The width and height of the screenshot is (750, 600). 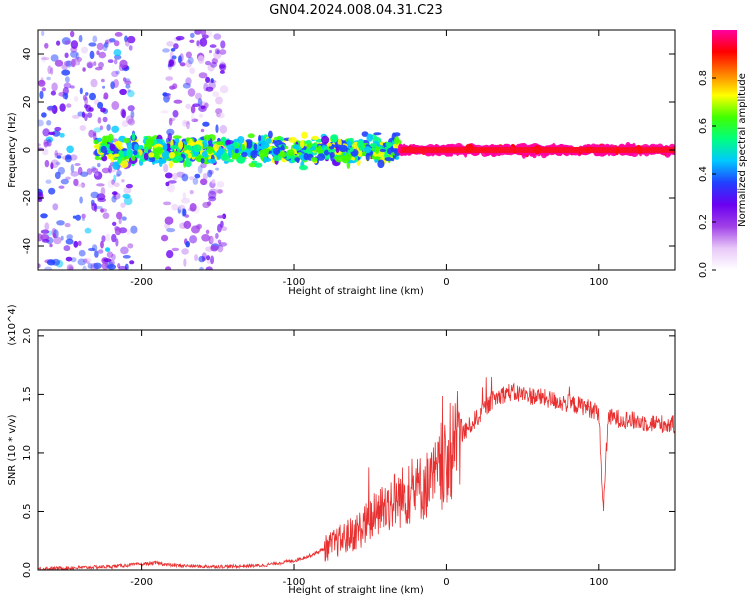 What do you see at coordinates (742, 150) in the screenshot?
I see `colorbar-label: Normalized spectral amplitude` at bounding box center [742, 150].